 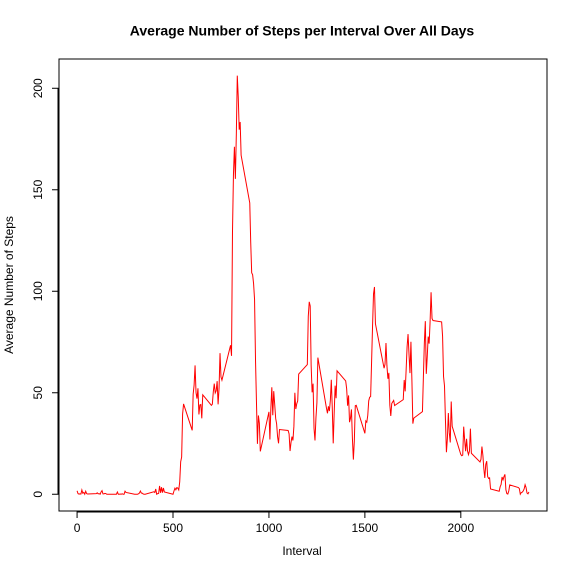 What do you see at coordinates (38, 393) in the screenshot?
I see `y-tick-label: 50` at bounding box center [38, 393].